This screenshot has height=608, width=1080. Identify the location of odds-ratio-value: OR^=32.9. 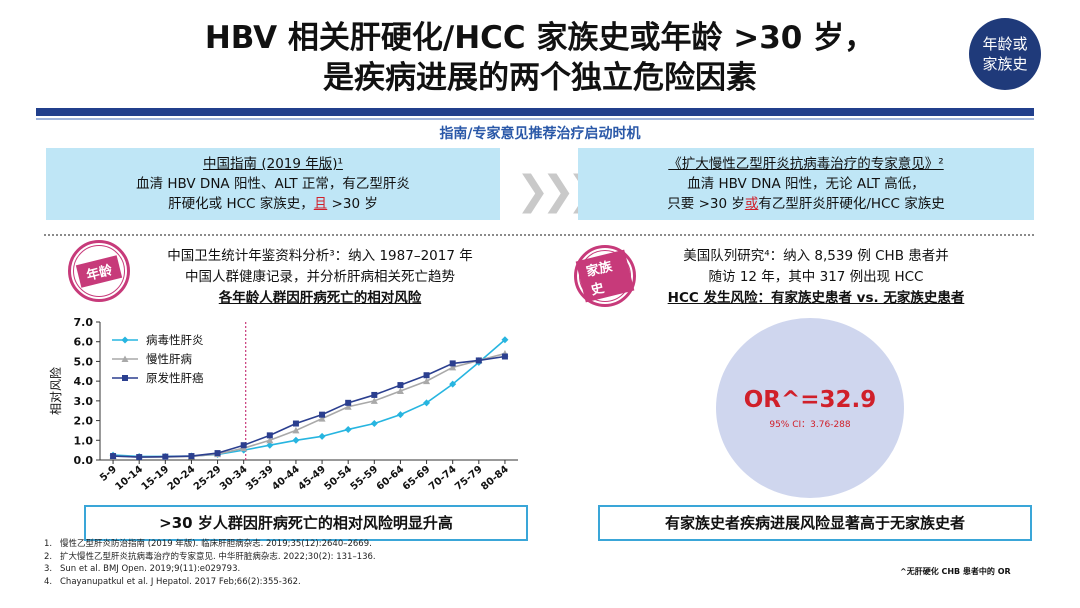
(810, 399).